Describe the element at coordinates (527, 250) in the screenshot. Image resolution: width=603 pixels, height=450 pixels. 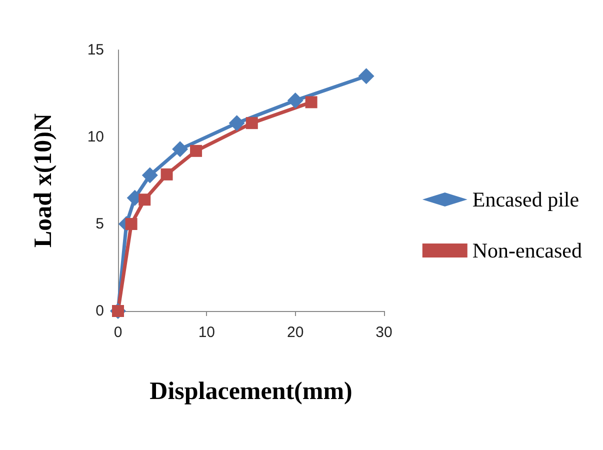
I see `legend-label: Non-encased` at that location.